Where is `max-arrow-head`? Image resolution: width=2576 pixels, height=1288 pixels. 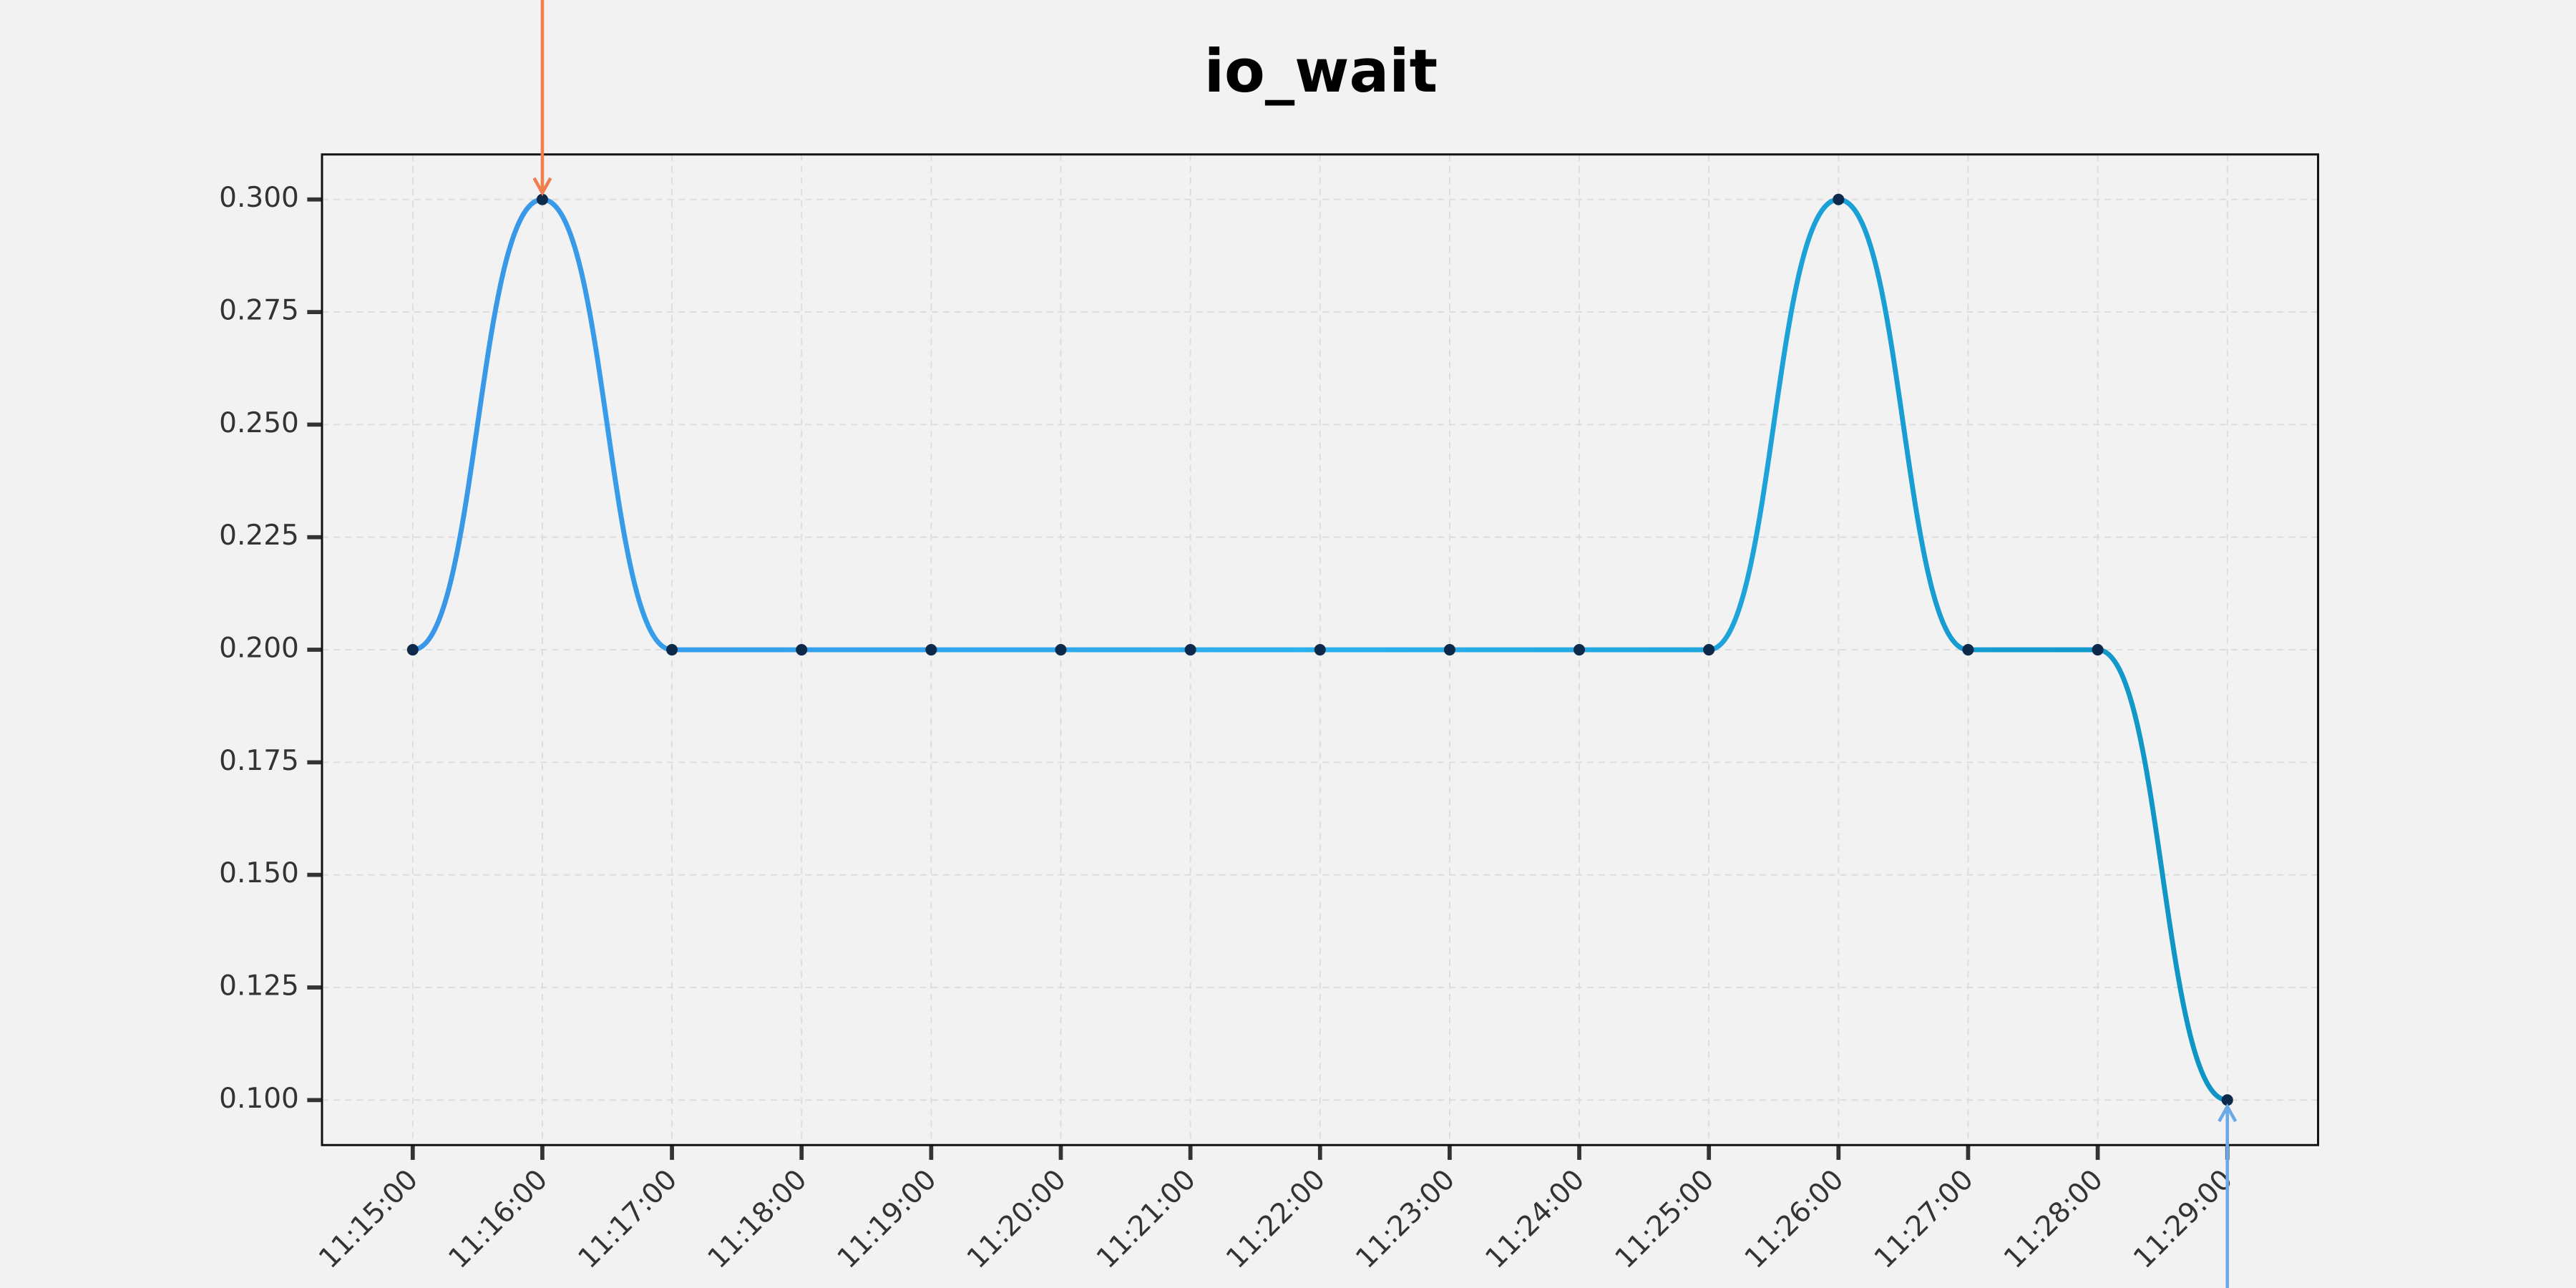 max-arrow-head is located at coordinates (542, 187).